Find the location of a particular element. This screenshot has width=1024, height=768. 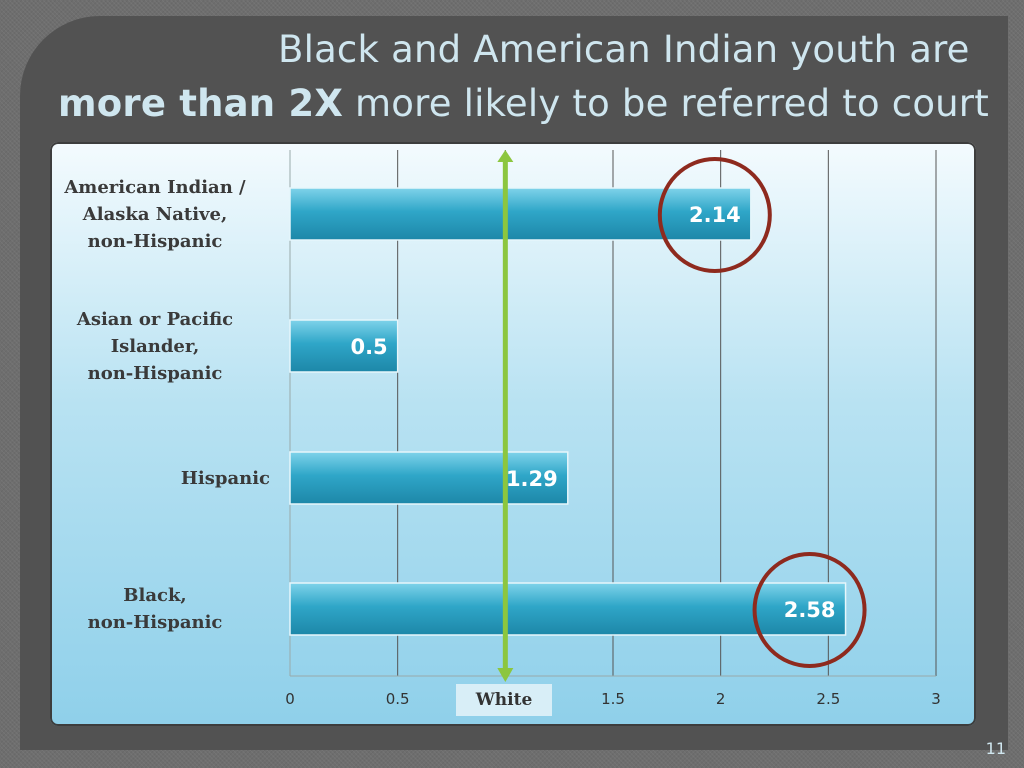

slide-title-line-1: Black and American Indian youth are is located at coordinates (624, 49).